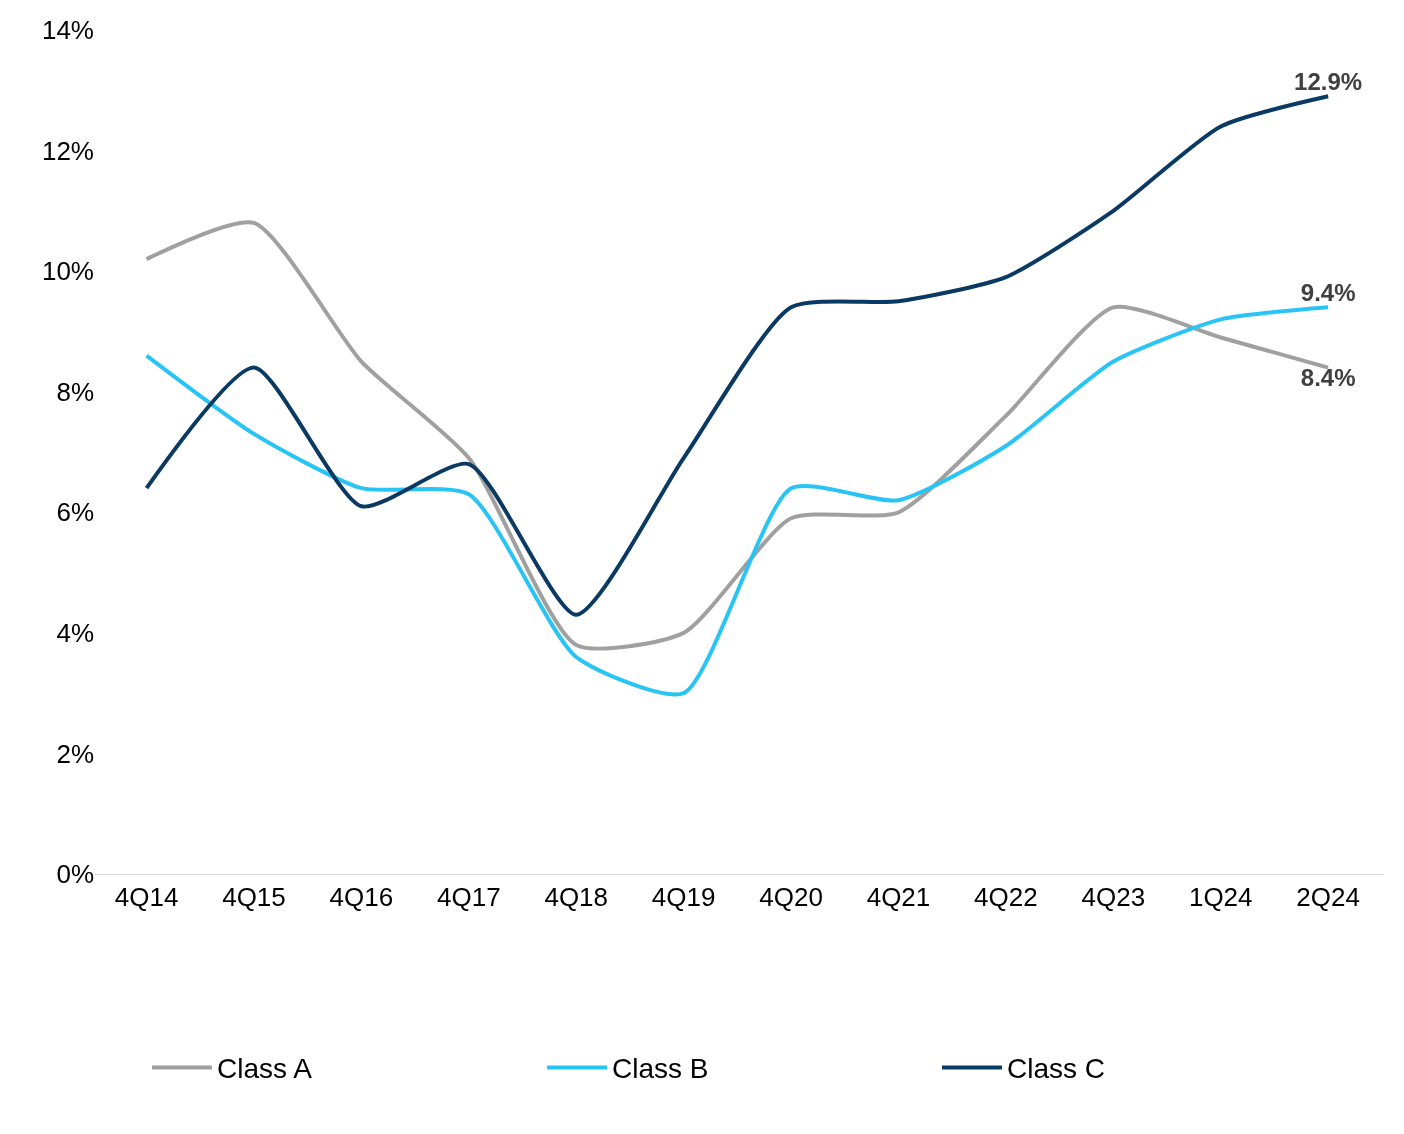  I want to click on data-label: 12.9%, so click(1328, 82).